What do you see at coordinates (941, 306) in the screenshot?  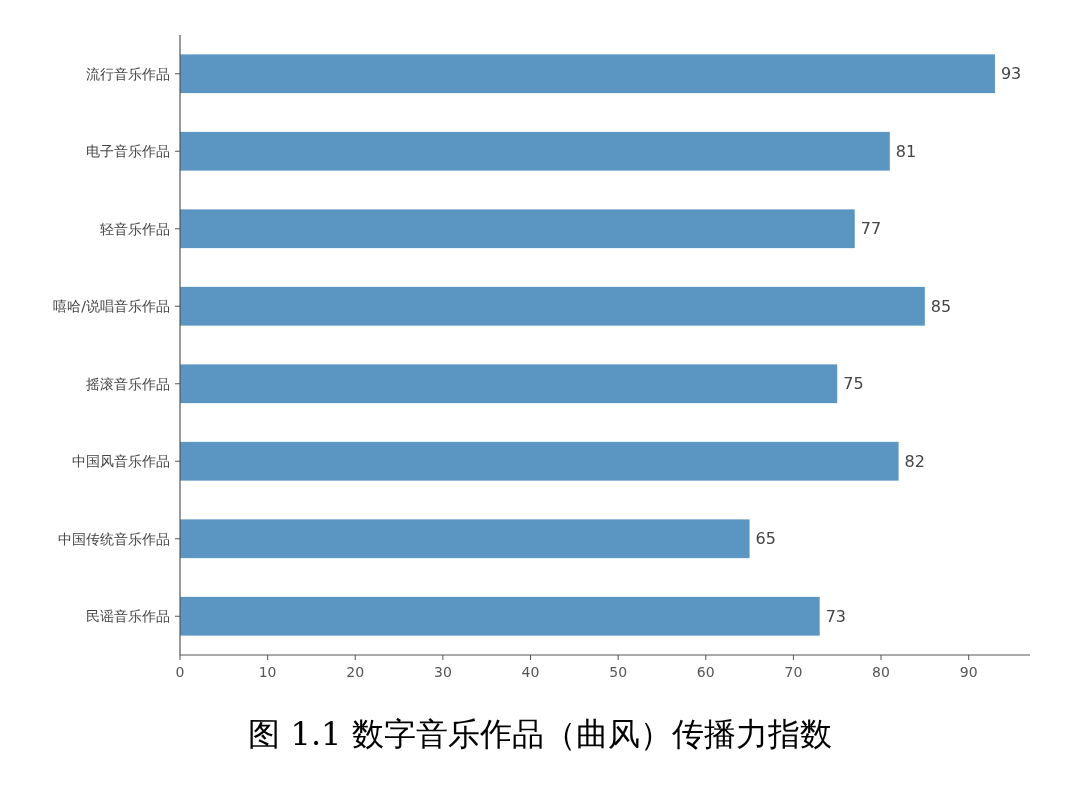 I see `data-label: 85` at bounding box center [941, 306].